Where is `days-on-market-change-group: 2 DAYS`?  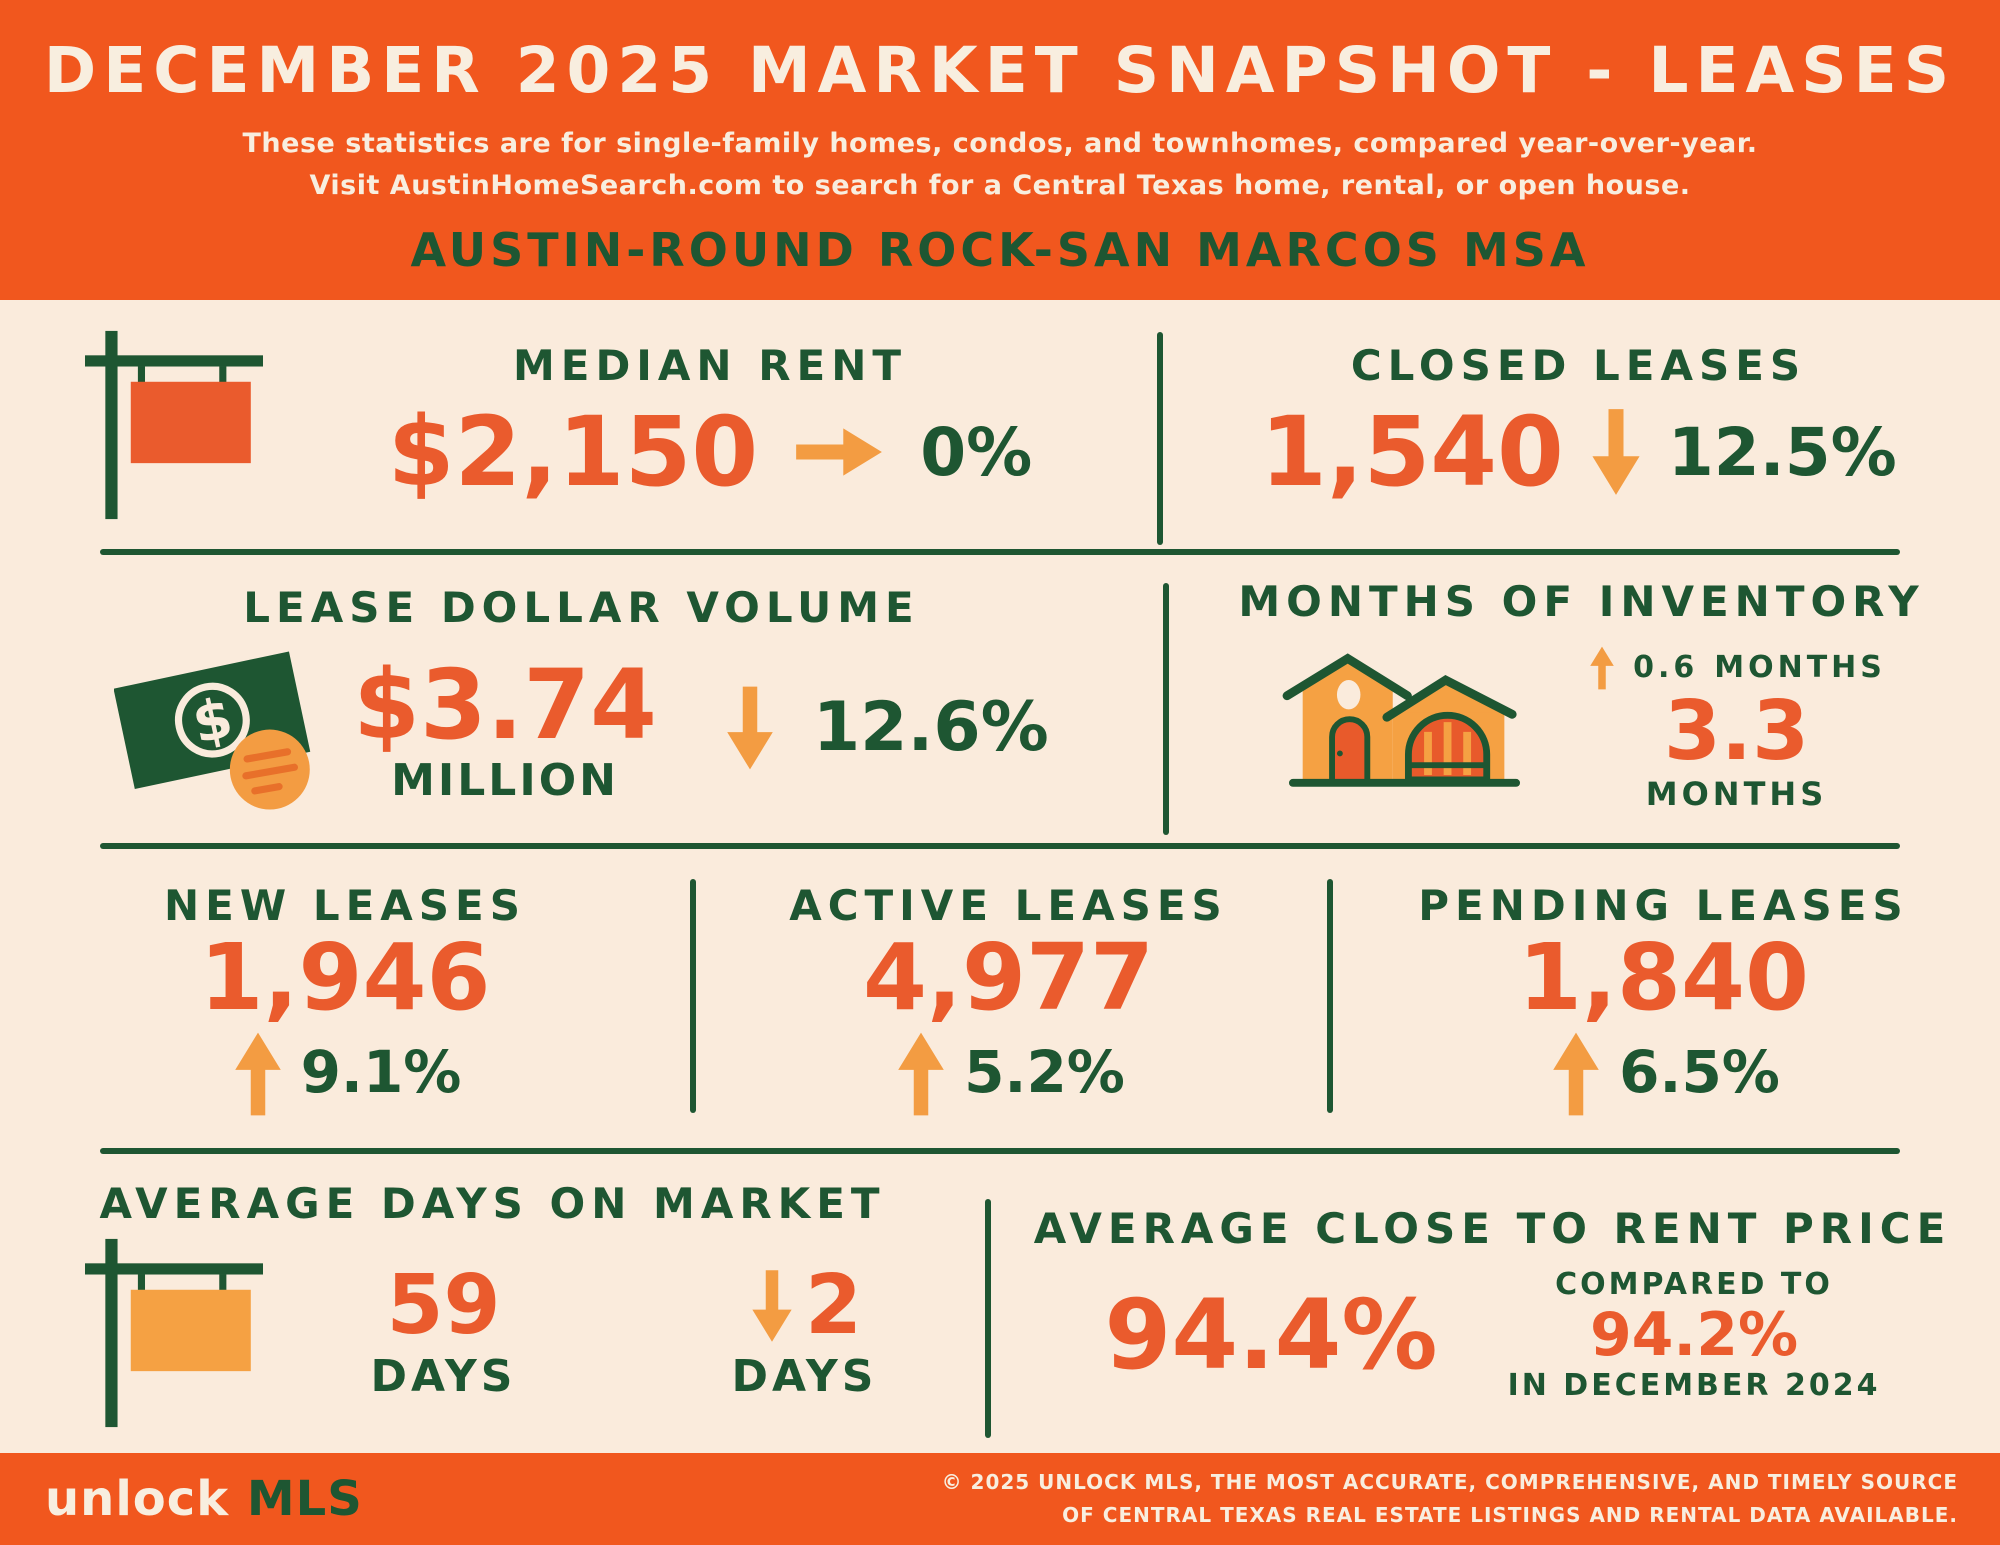 days-on-market-change-group: 2 DAYS is located at coordinates (804, 1329).